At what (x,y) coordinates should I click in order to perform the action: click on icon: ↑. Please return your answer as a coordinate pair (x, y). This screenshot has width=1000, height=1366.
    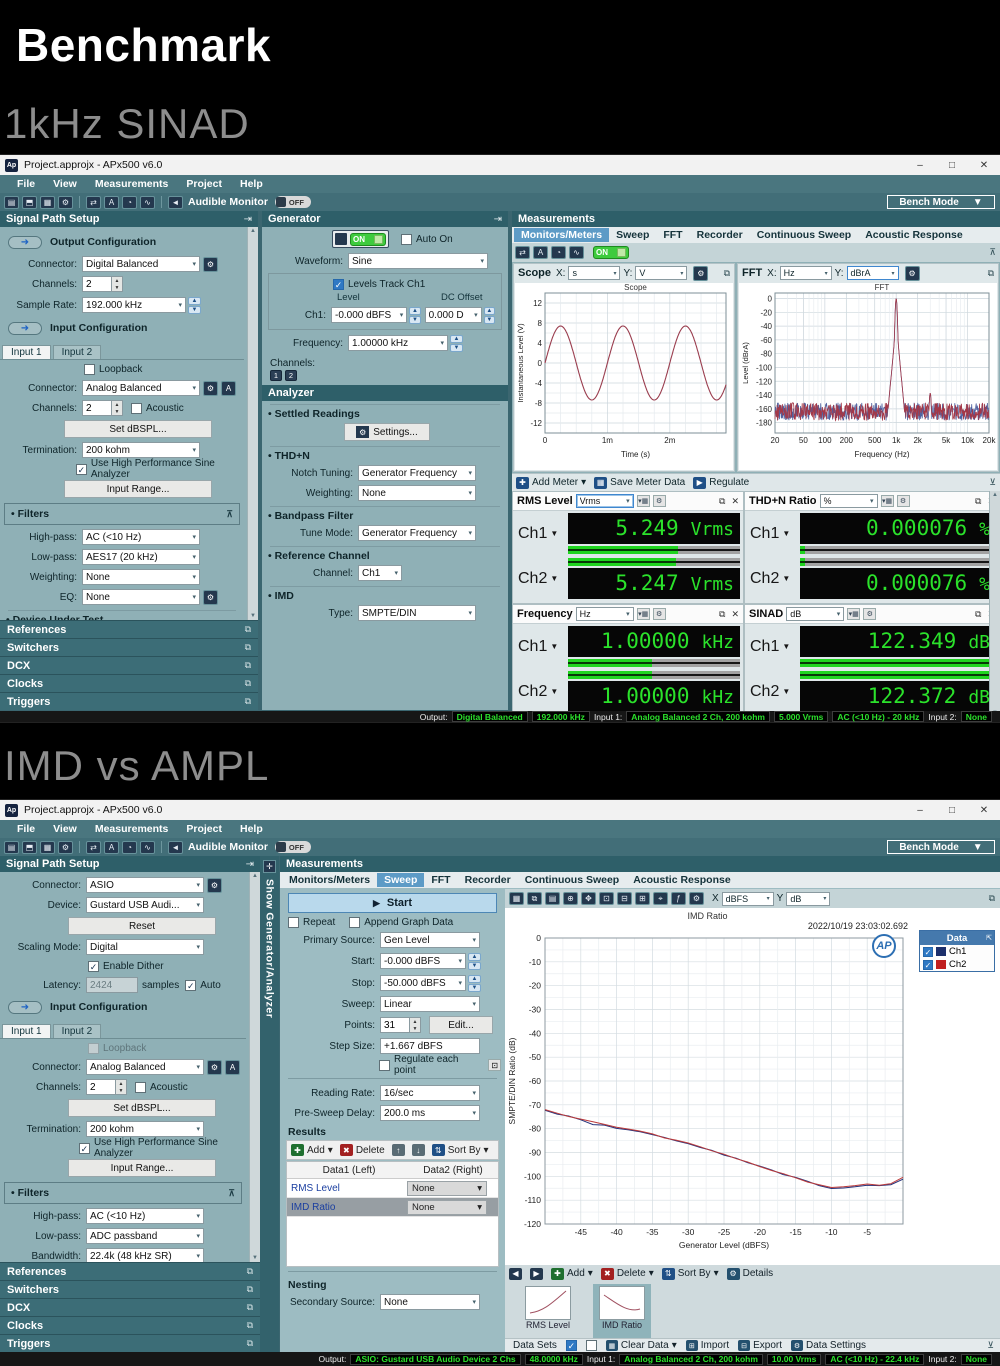
    Looking at the image, I should click on (398, 1150).